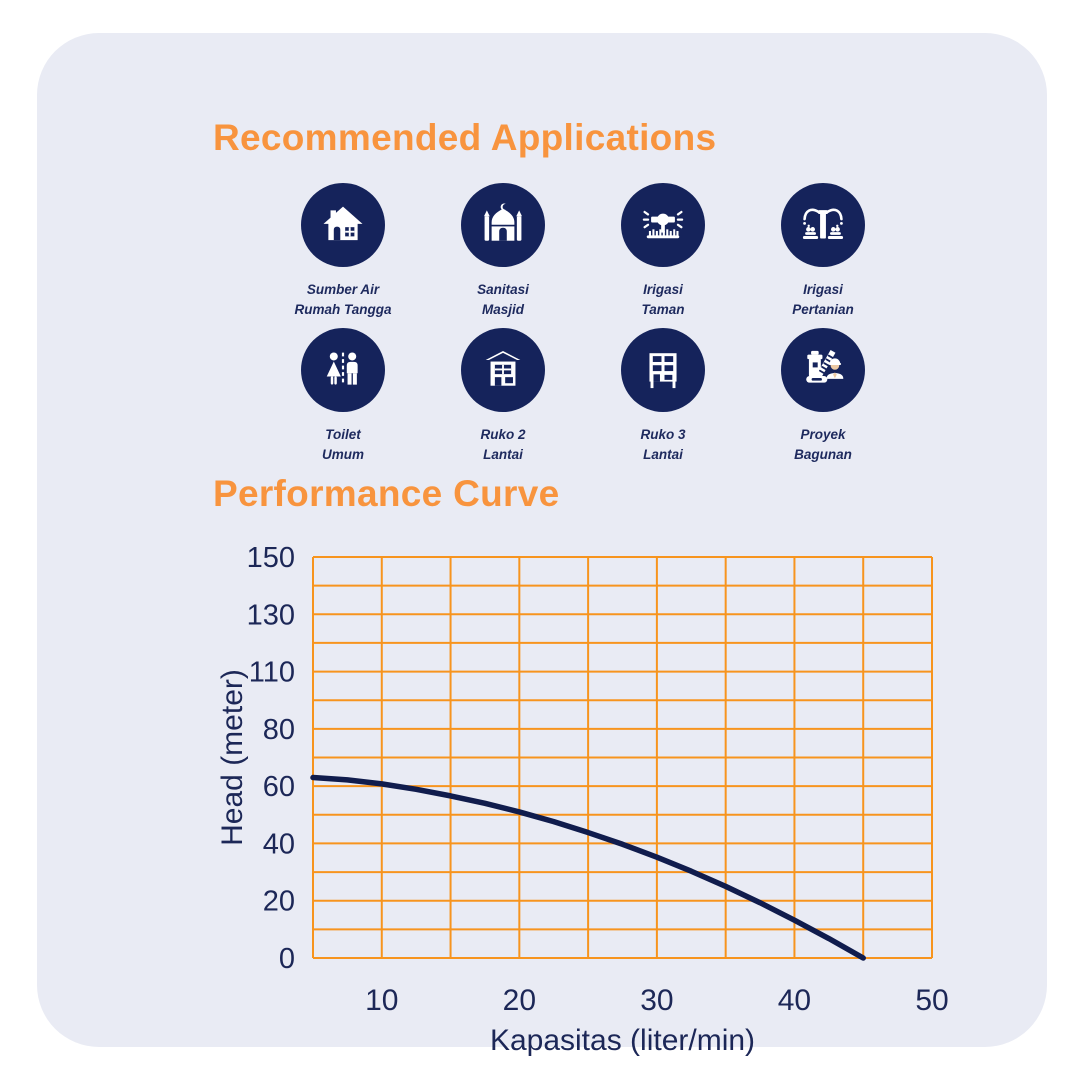 The width and height of the screenshot is (1083, 1080). What do you see at coordinates (386, 493) in the screenshot?
I see `performance-title: Performance Curve` at bounding box center [386, 493].